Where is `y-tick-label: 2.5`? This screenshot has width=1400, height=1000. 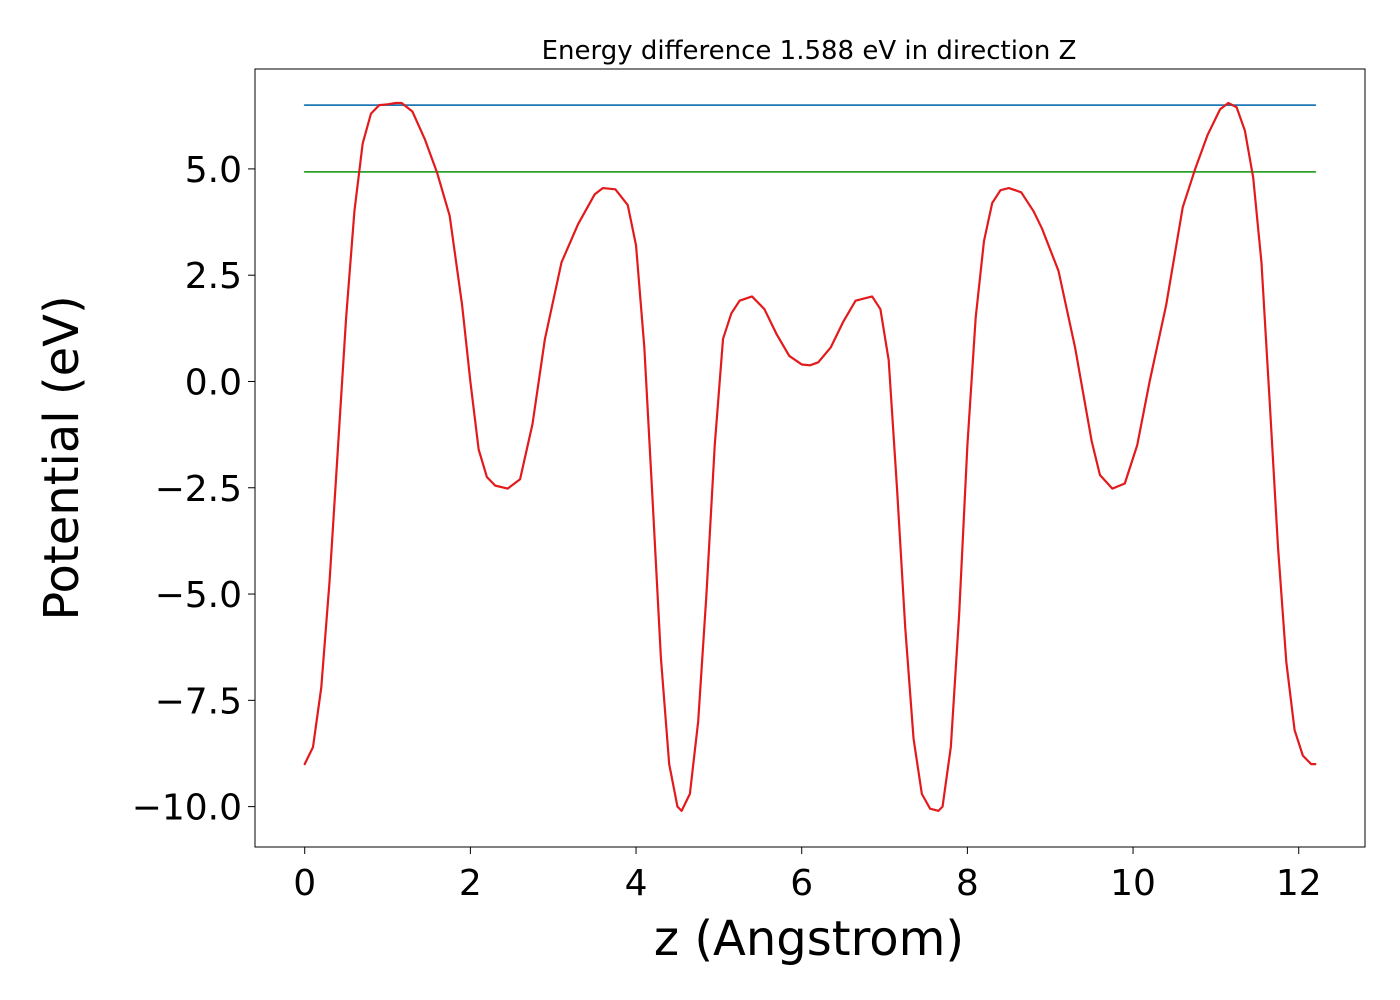
y-tick-label: 2.5 is located at coordinates (213, 276).